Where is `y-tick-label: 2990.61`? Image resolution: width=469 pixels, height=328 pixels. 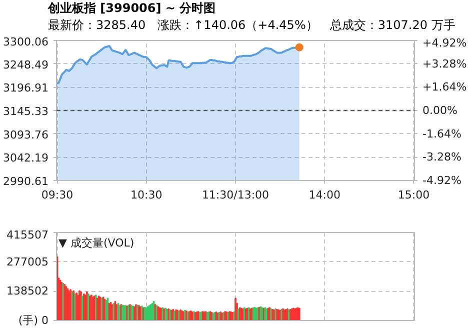
y-tick-label: 2990.61 is located at coordinates (26, 181).